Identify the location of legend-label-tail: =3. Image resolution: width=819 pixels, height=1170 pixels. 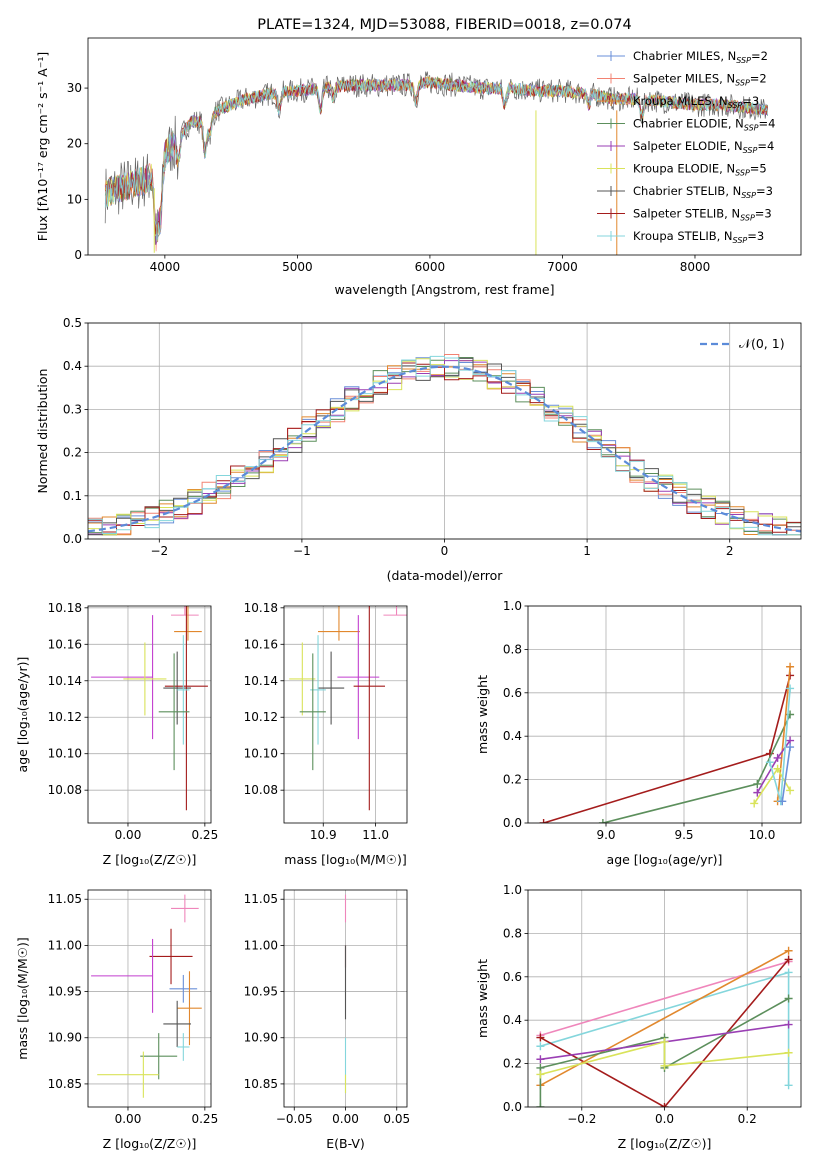
(755, 236).